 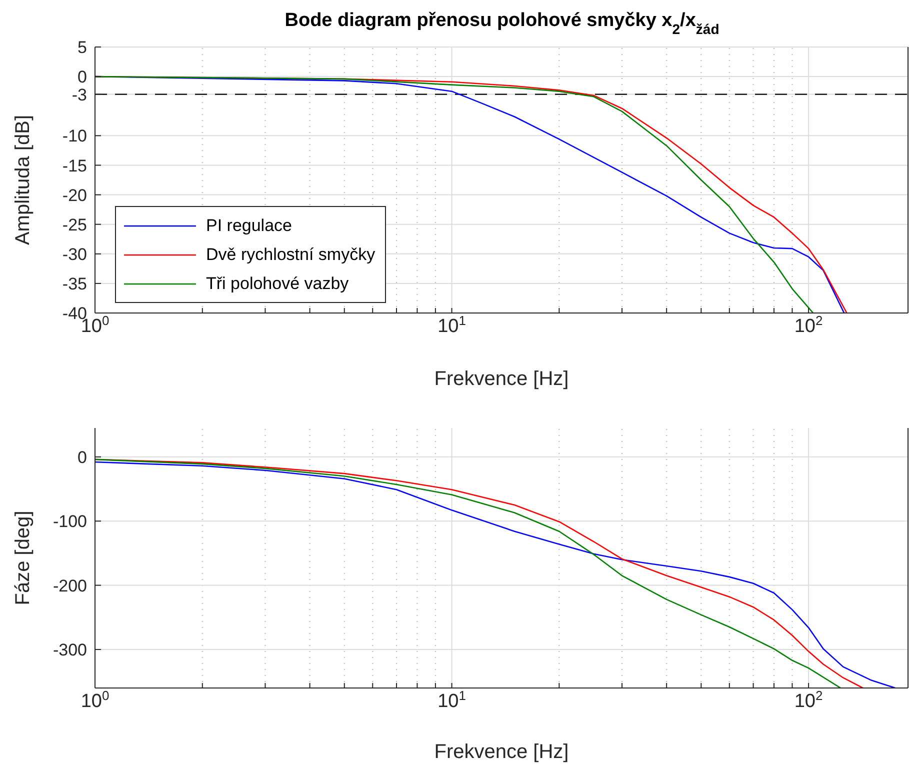 What do you see at coordinates (74, 254) in the screenshot?
I see `y-tick-label: -30` at bounding box center [74, 254].